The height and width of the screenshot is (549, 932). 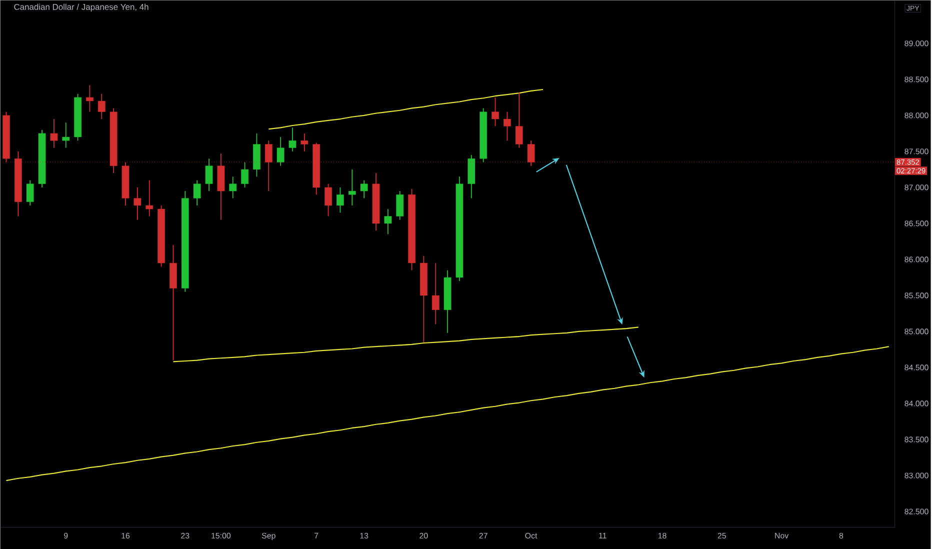 What do you see at coordinates (406, 109) in the screenshot?
I see `line-series` at bounding box center [406, 109].